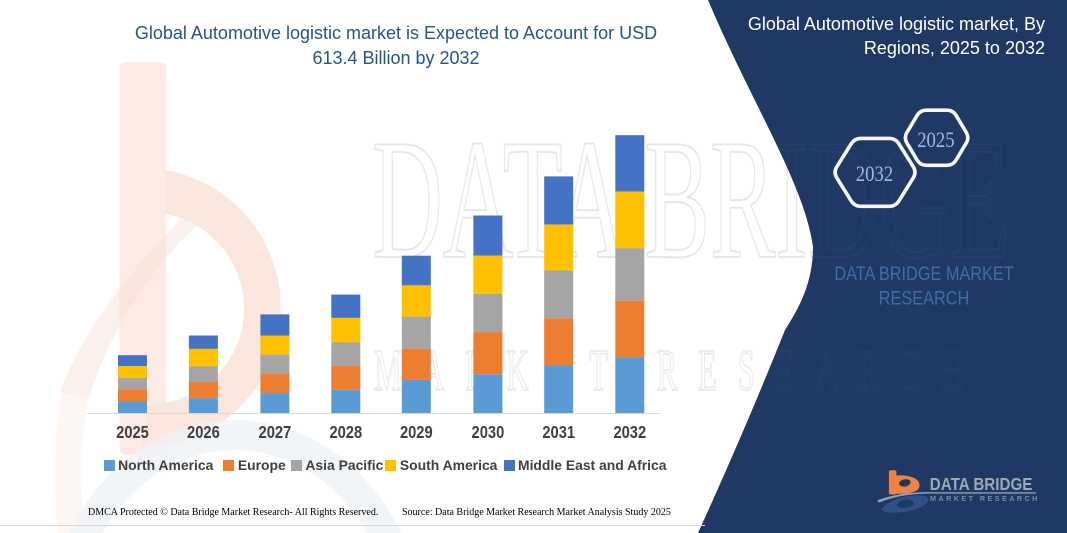 This screenshot has height=533, width=1067. What do you see at coordinates (488, 432) in the screenshot?
I see `svg-text: 2030` at bounding box center [488, 432].